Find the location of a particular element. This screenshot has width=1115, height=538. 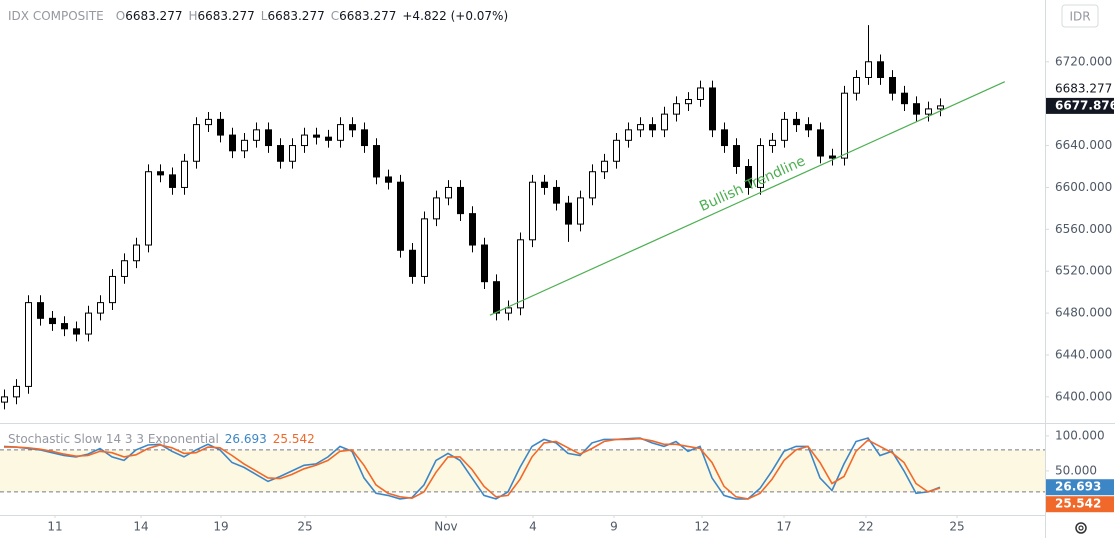

y-tick-label: 6640.000 is located at coordinates (1083, 145).